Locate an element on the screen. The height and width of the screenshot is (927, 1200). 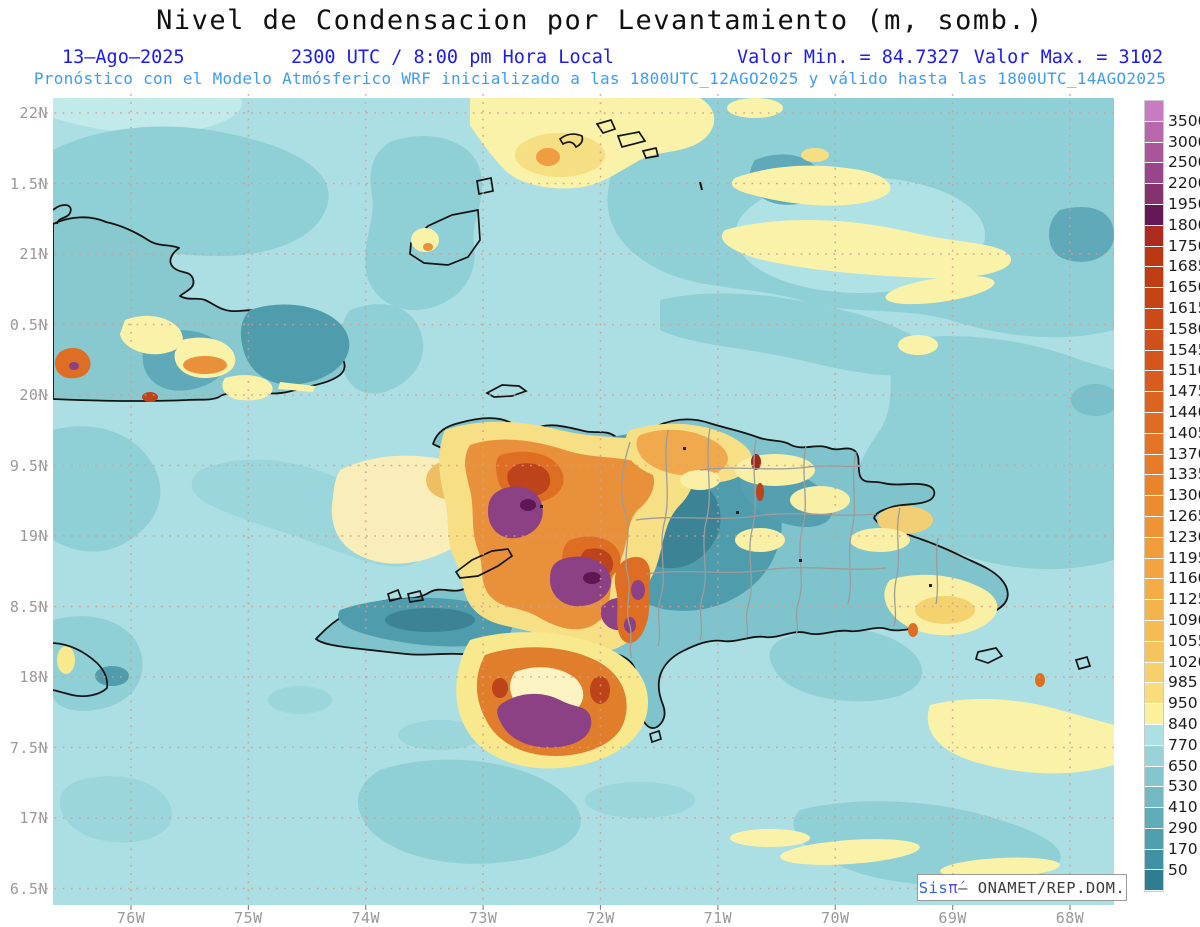
y-axis-label: 9.5N is located at coordinates (28, 465).